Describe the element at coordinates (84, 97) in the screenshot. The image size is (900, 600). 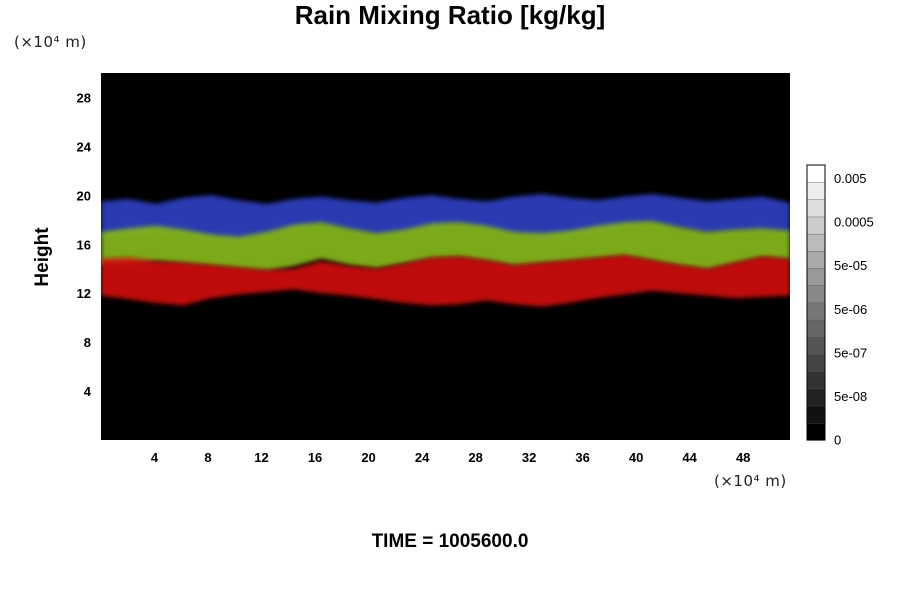
I see `y-tick-label: 28` at that location.